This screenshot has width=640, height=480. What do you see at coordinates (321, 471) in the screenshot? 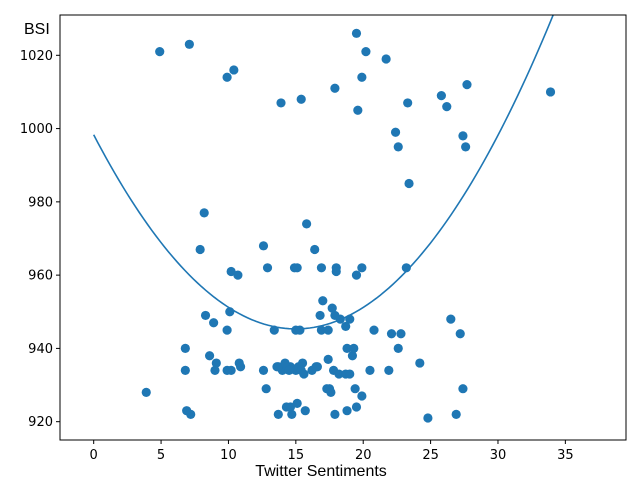
I see `x-axis-title: Twitter Sentiments` at bounding box center [321, 471].